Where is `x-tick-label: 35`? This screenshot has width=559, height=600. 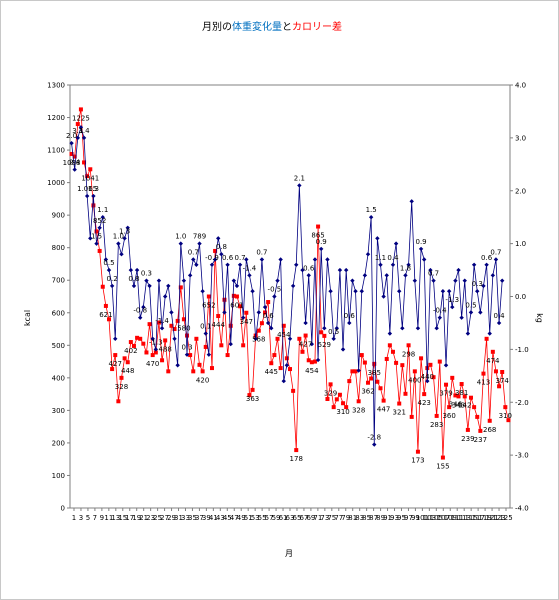
x-tick-label: 35 is located at coordinates (192, 518).